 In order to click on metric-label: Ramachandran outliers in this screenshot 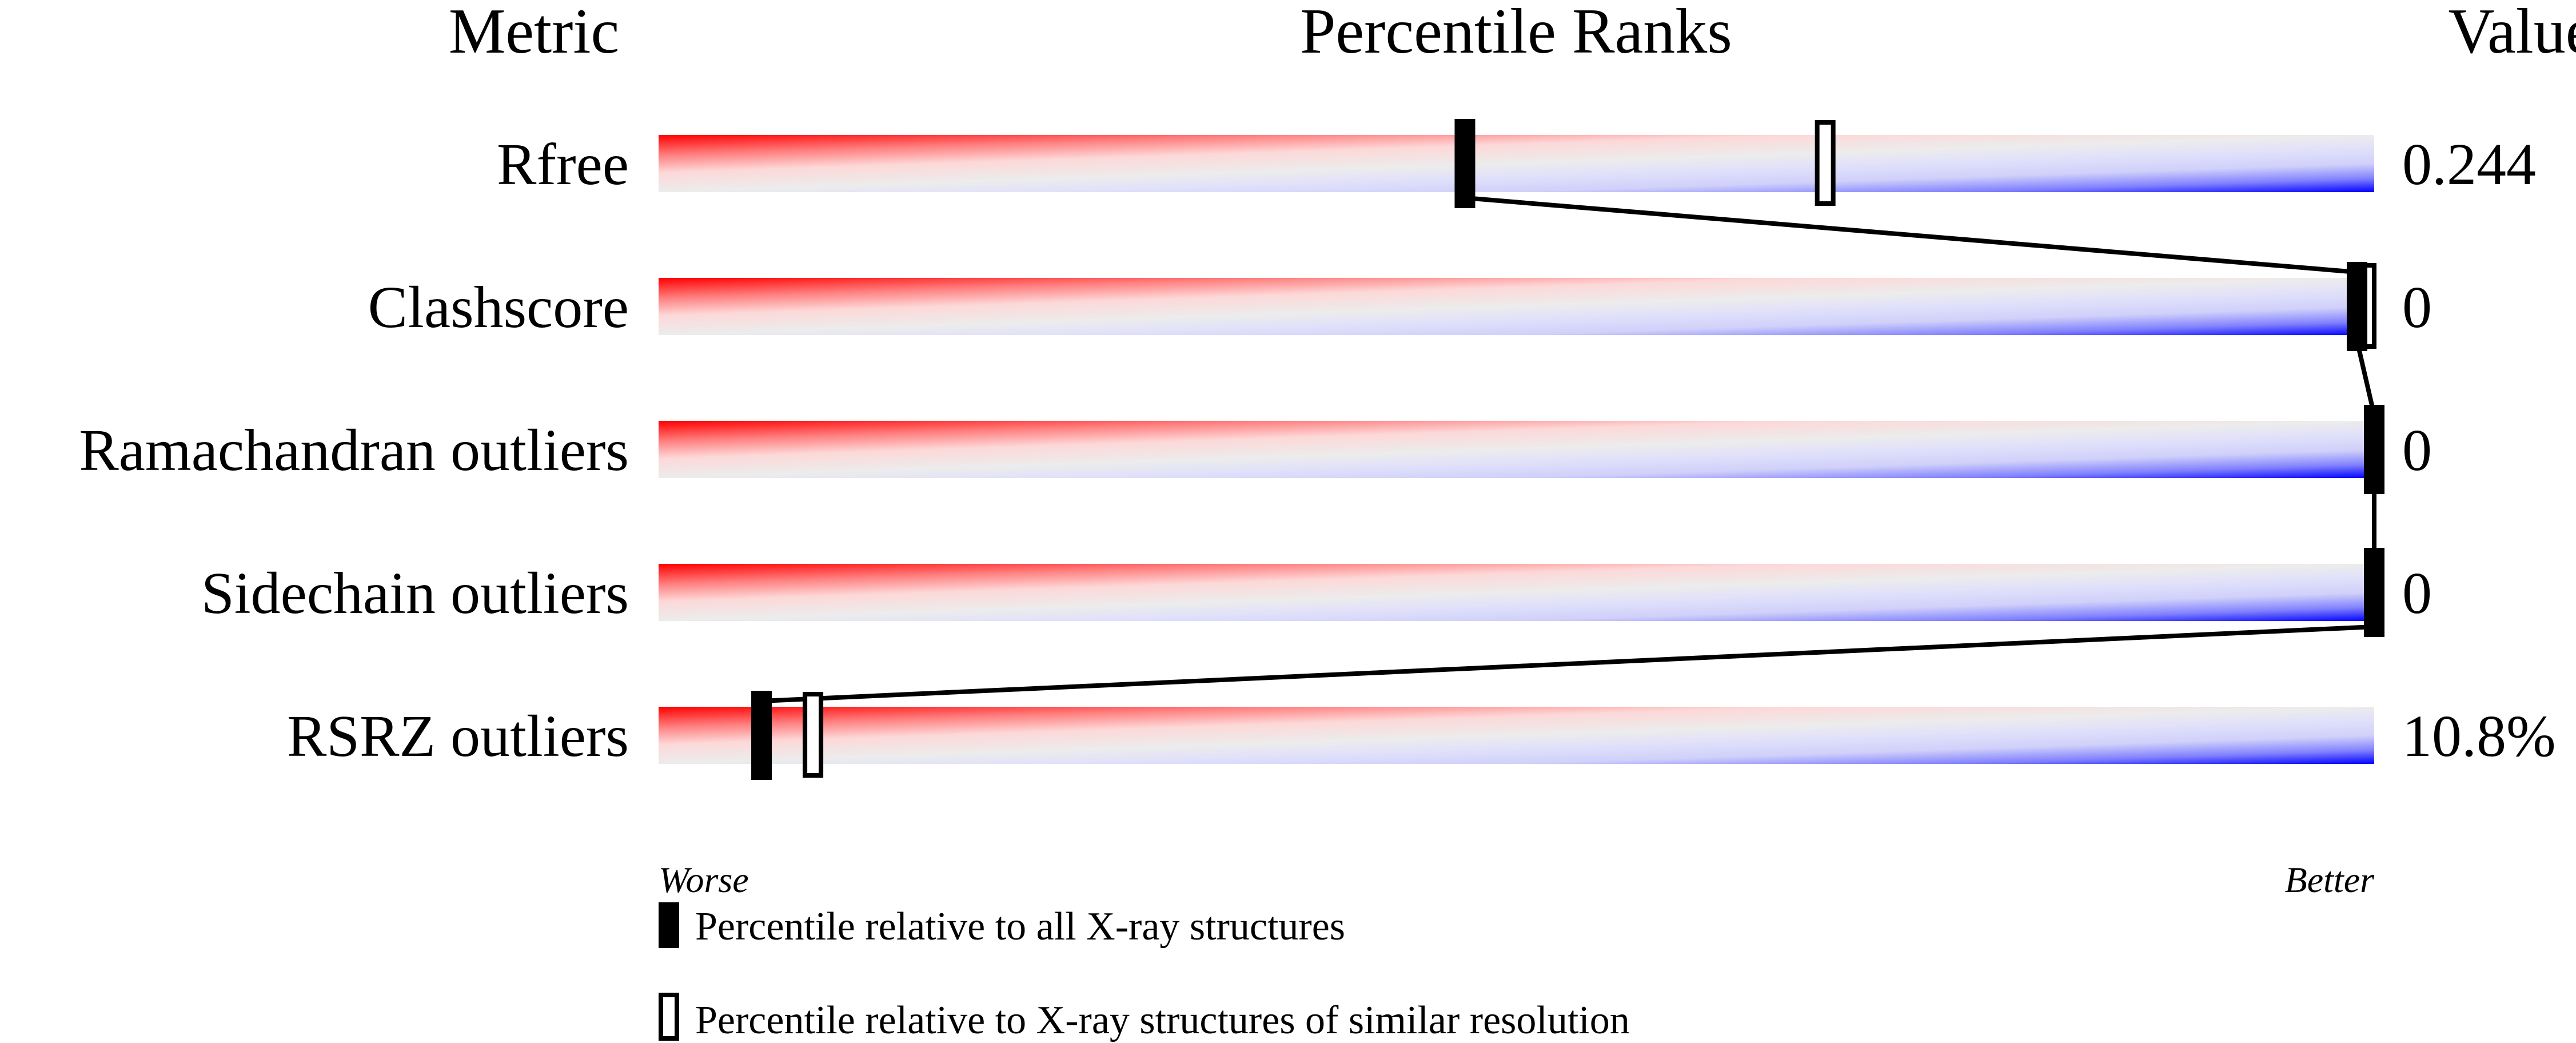, I will do `click(354, 450)`.